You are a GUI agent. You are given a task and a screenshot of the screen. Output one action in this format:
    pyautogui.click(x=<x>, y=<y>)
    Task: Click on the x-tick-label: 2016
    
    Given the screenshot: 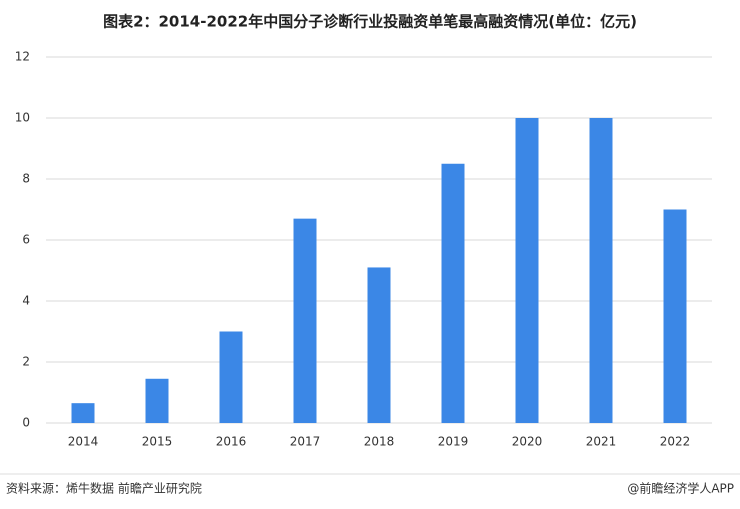 What is the action you would take?
    pyautogui.click(x=231, y=442)
    